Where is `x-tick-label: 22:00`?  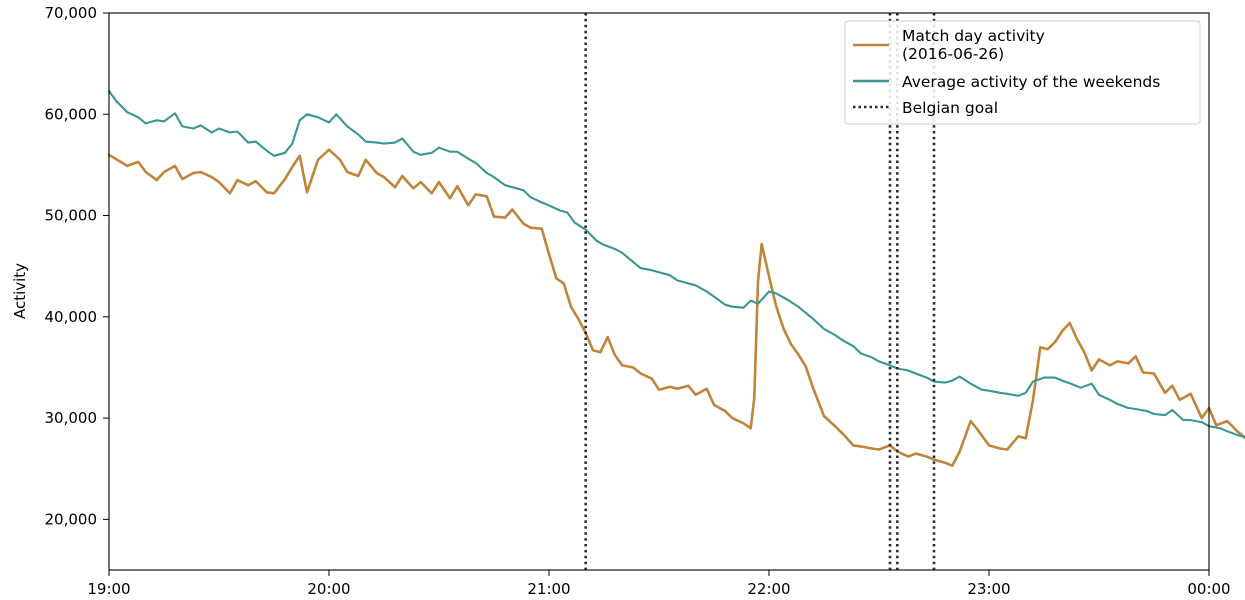
x-tick-label: 22:00 is located at coordinates (768, 589).